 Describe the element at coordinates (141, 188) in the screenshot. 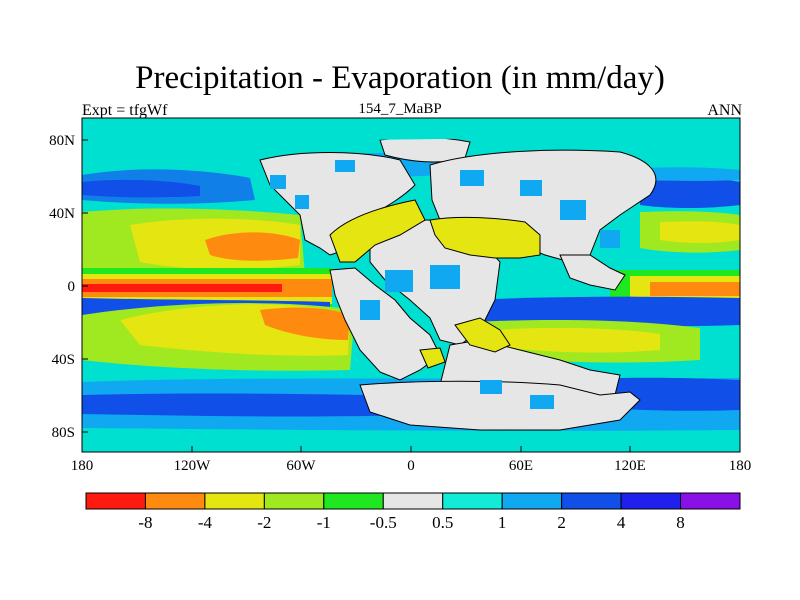

I see `north-pacific-core` at that location.